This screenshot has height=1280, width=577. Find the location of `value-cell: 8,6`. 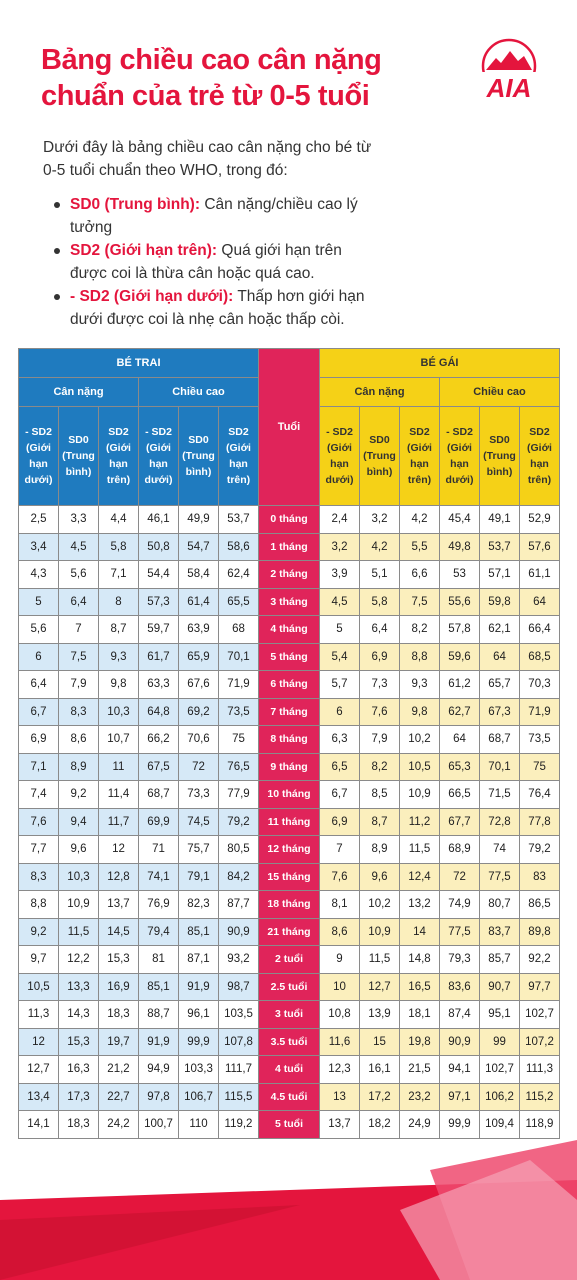

value-cell: 8,6 is located at coordinates (339, 931).